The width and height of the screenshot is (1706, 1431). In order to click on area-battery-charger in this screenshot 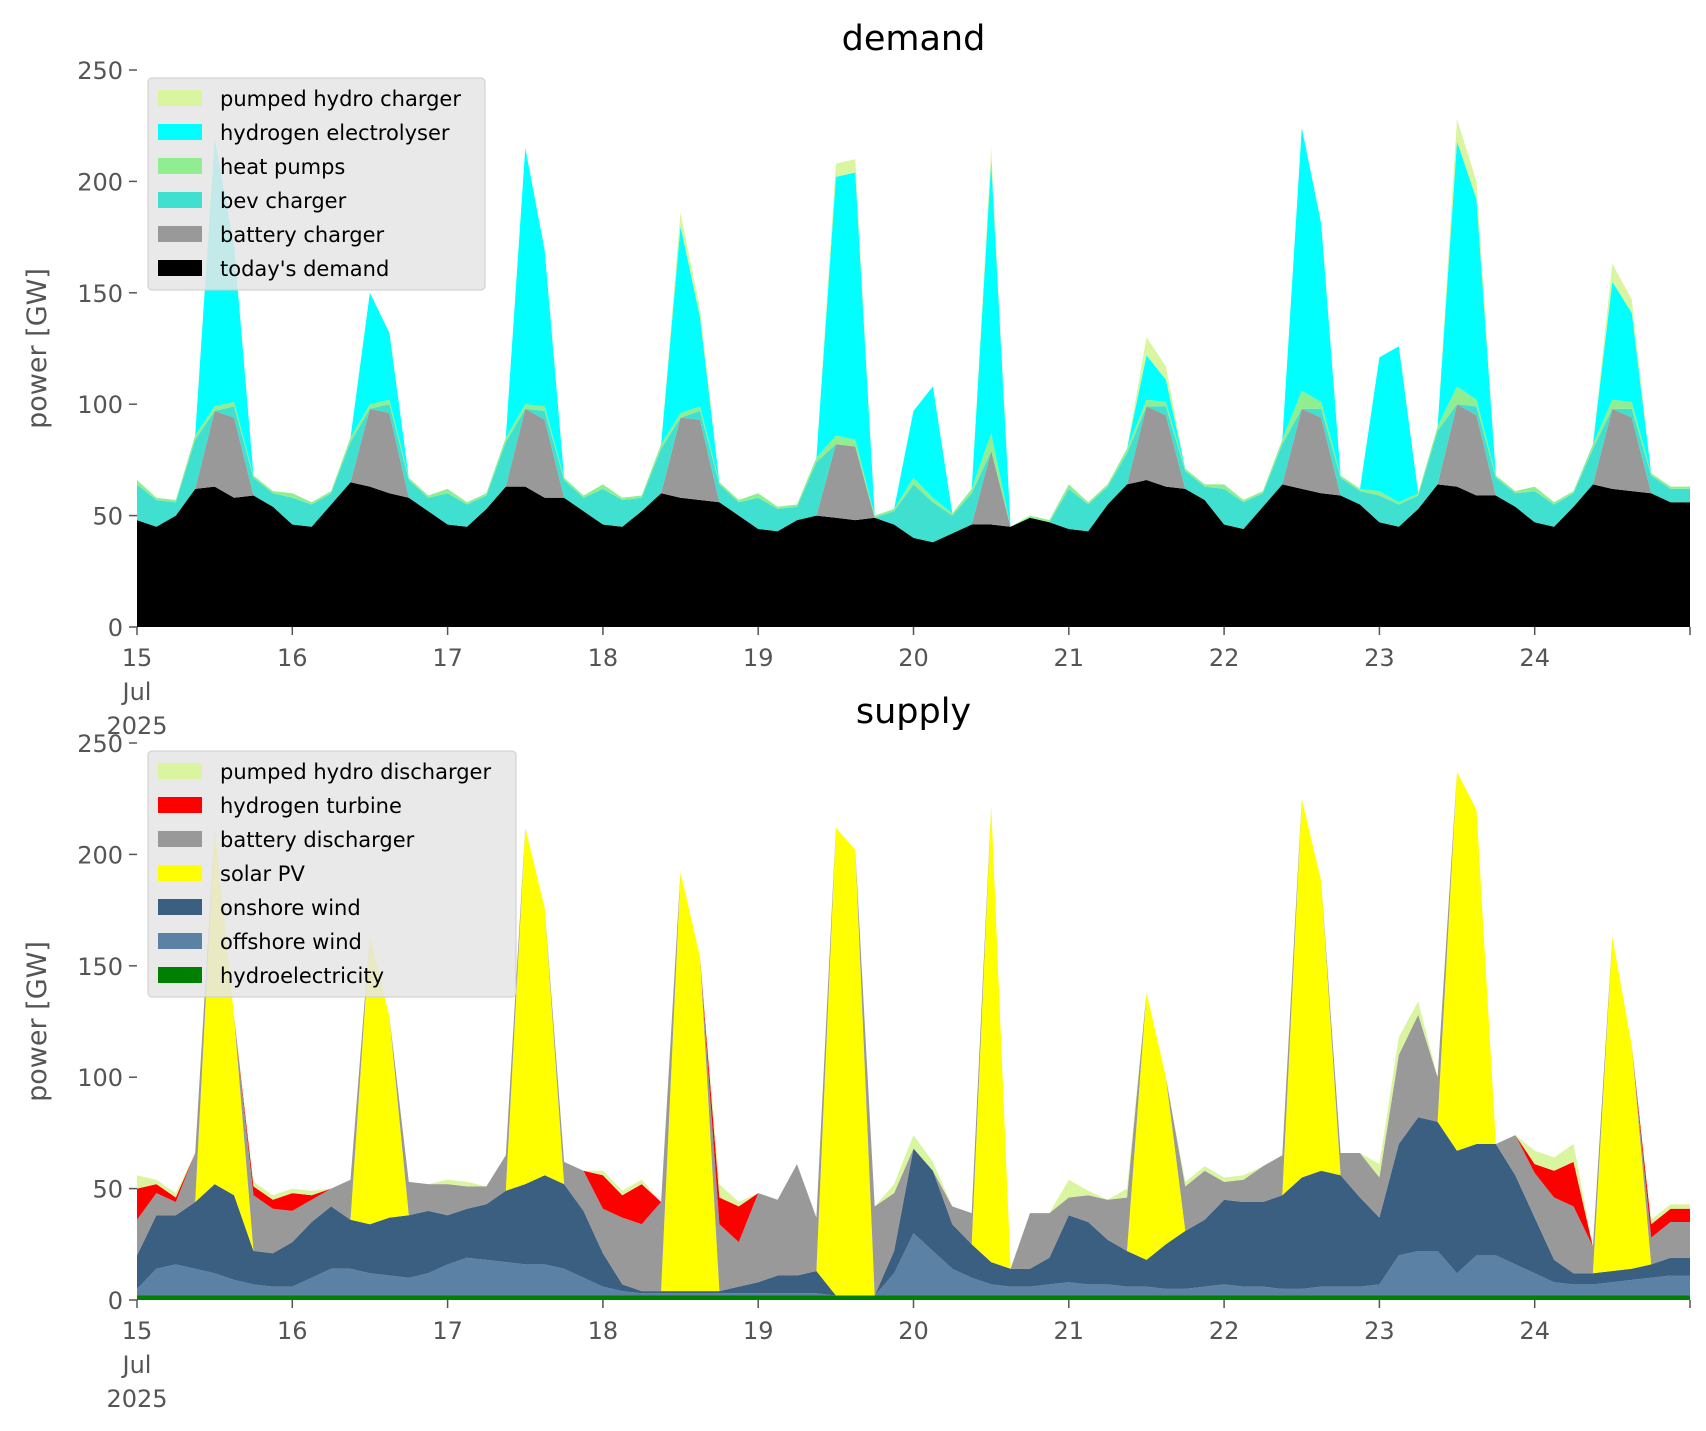, I will do `click(913, 473)`.